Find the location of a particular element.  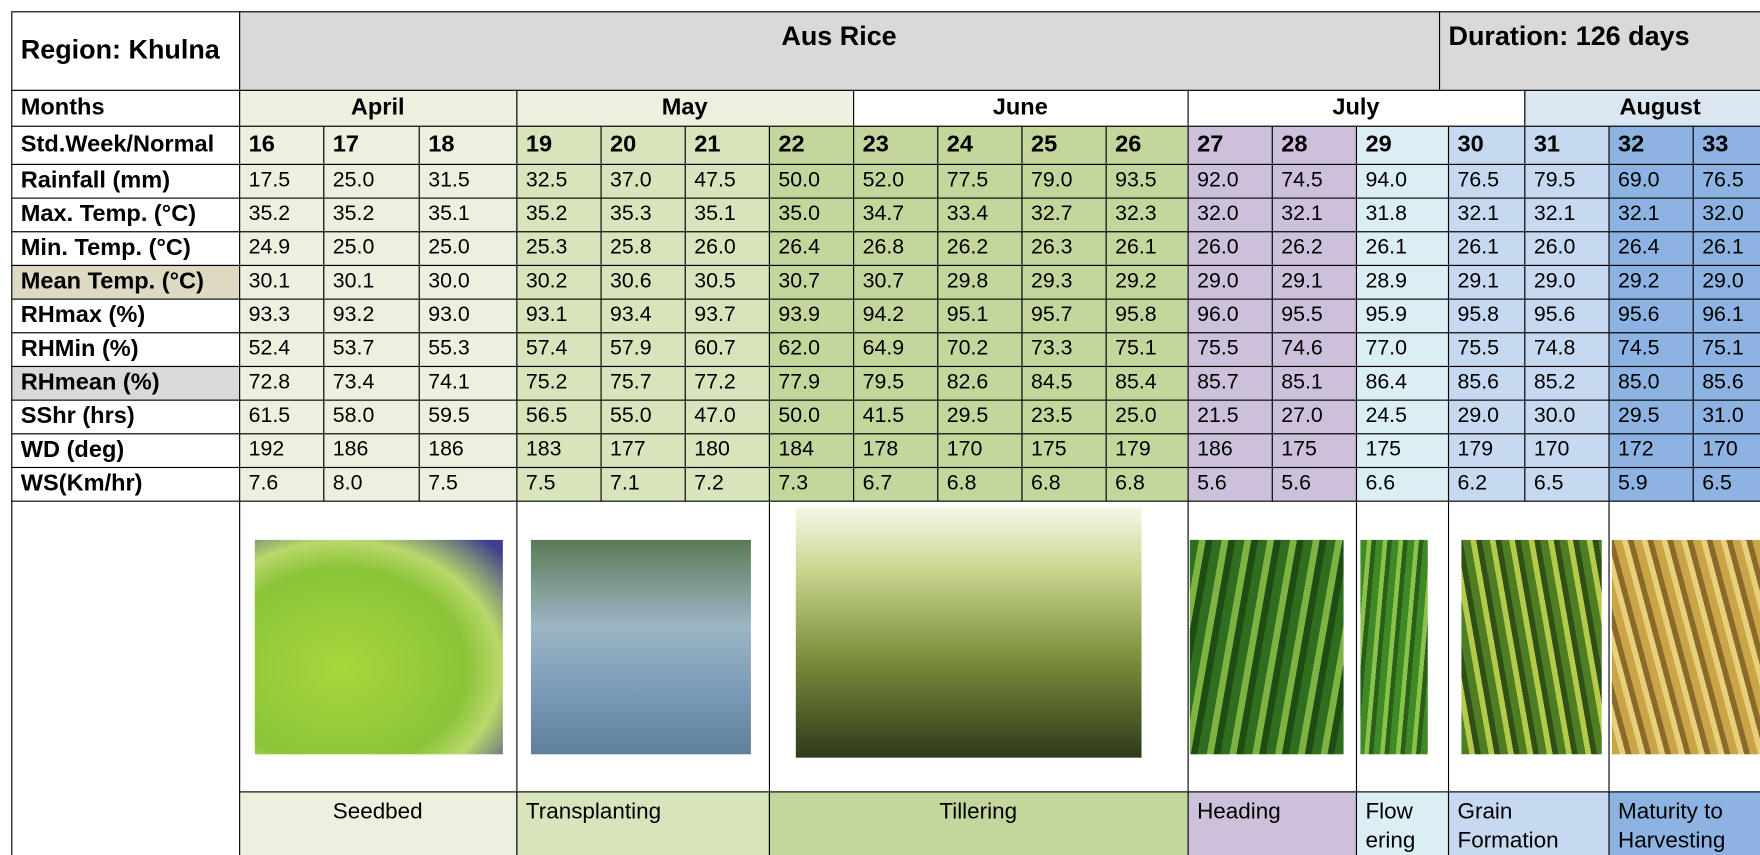

data-cell: 37.0 is located at coordinates (642, 181).